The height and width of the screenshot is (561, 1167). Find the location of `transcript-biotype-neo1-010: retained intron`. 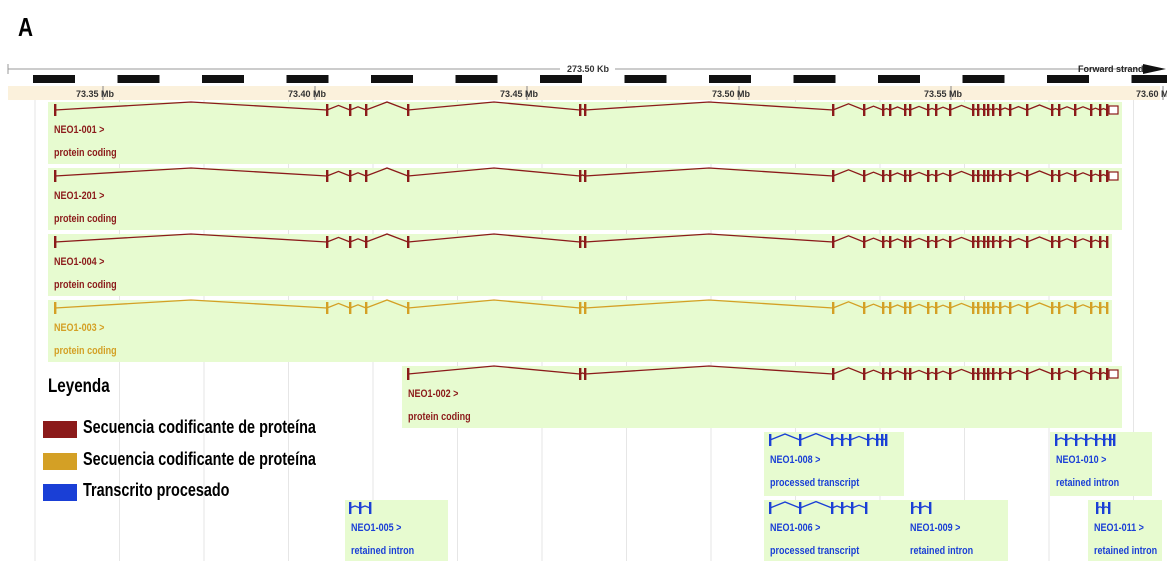

transcript-biotype-neo1-010: retained intron is located at coordinates (1088, 483).